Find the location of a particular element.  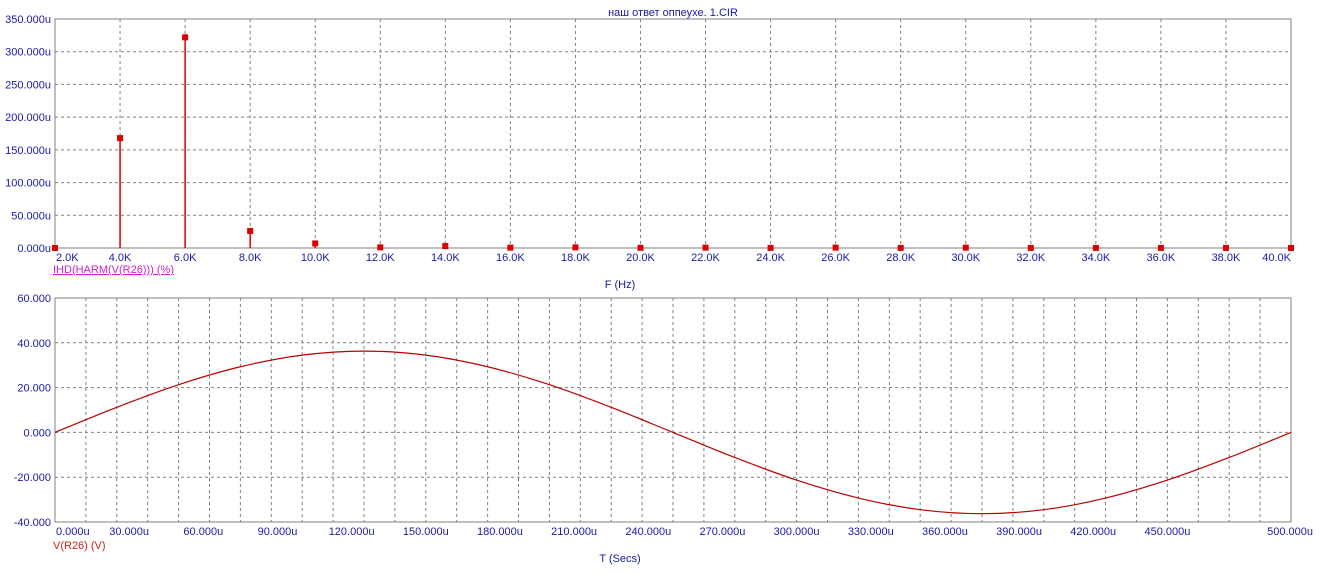

bottom-x-tick-label: 150.000u is located at coordinates (426, 532).